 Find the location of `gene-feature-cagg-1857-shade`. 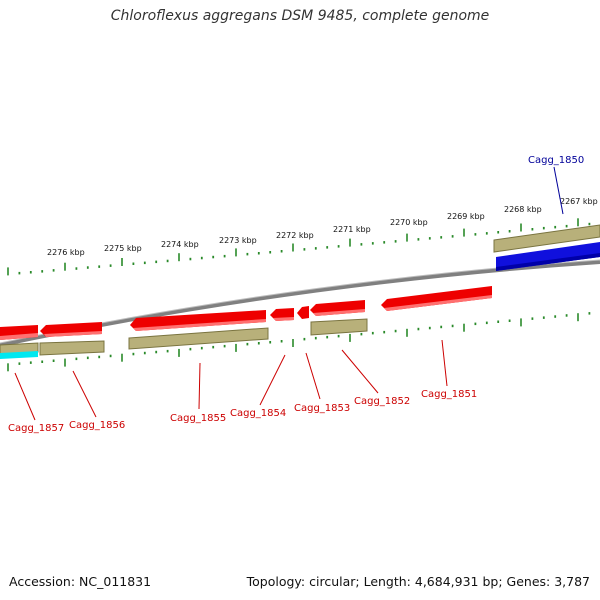

gene-feature-cagg-1857-shade is located at coordinates (19, 336).